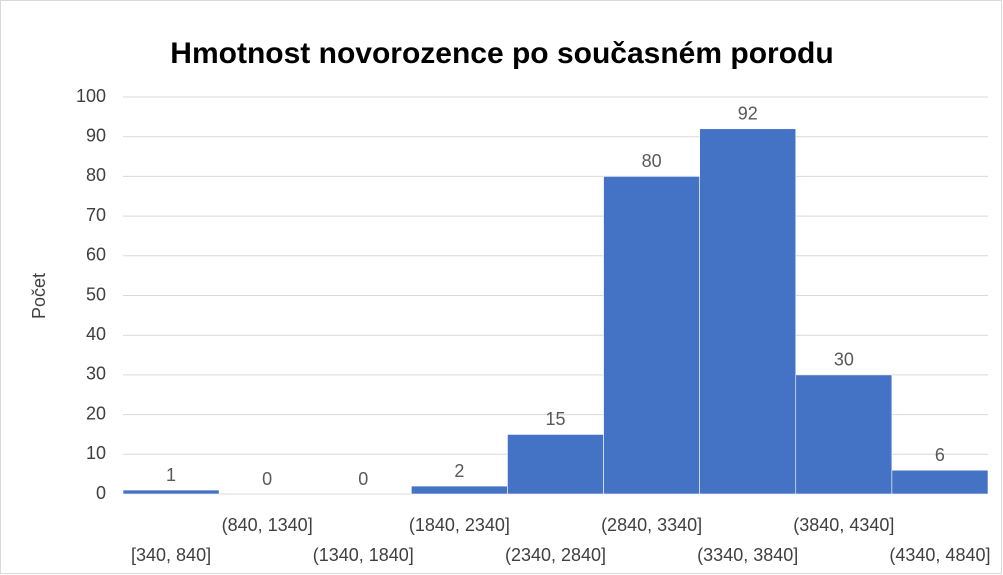 This screenshot has width=1003, height=575. Describe the element at coordinates (96, 215) in the screenshot. I see `y-tick-label: 70` at that location.